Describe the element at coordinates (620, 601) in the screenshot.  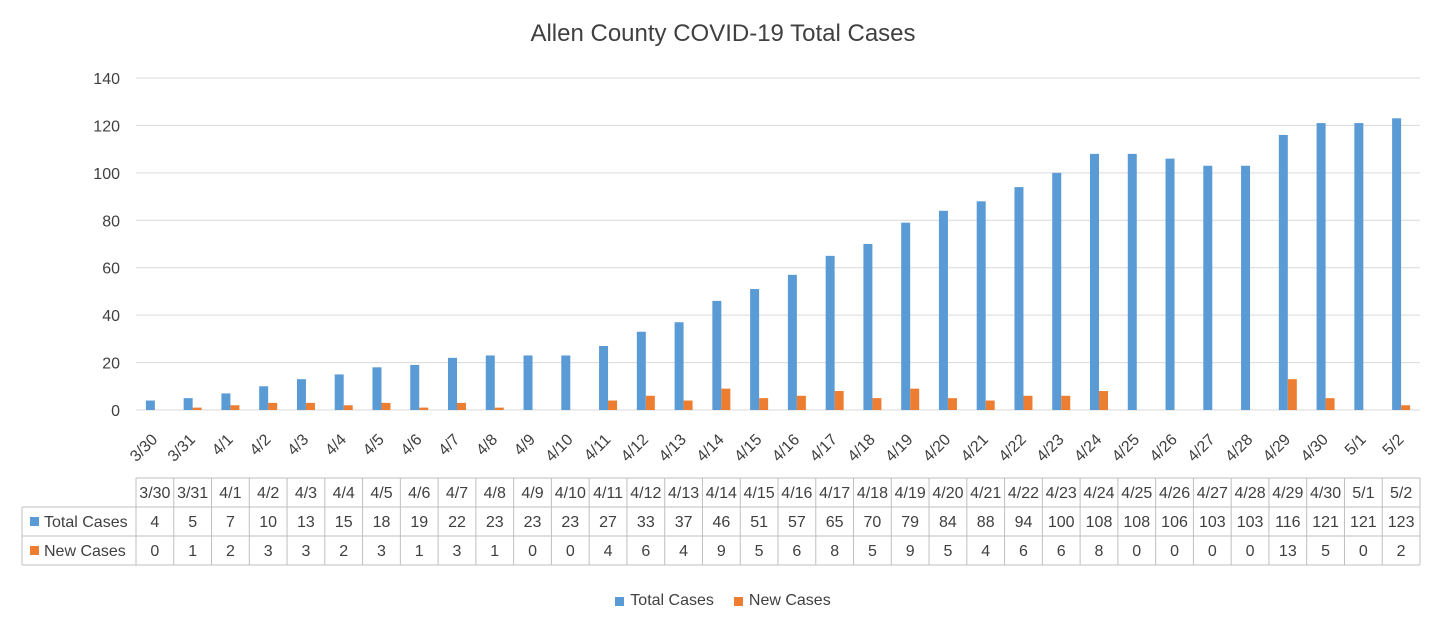
I see `legend-swatch-total` at that location.